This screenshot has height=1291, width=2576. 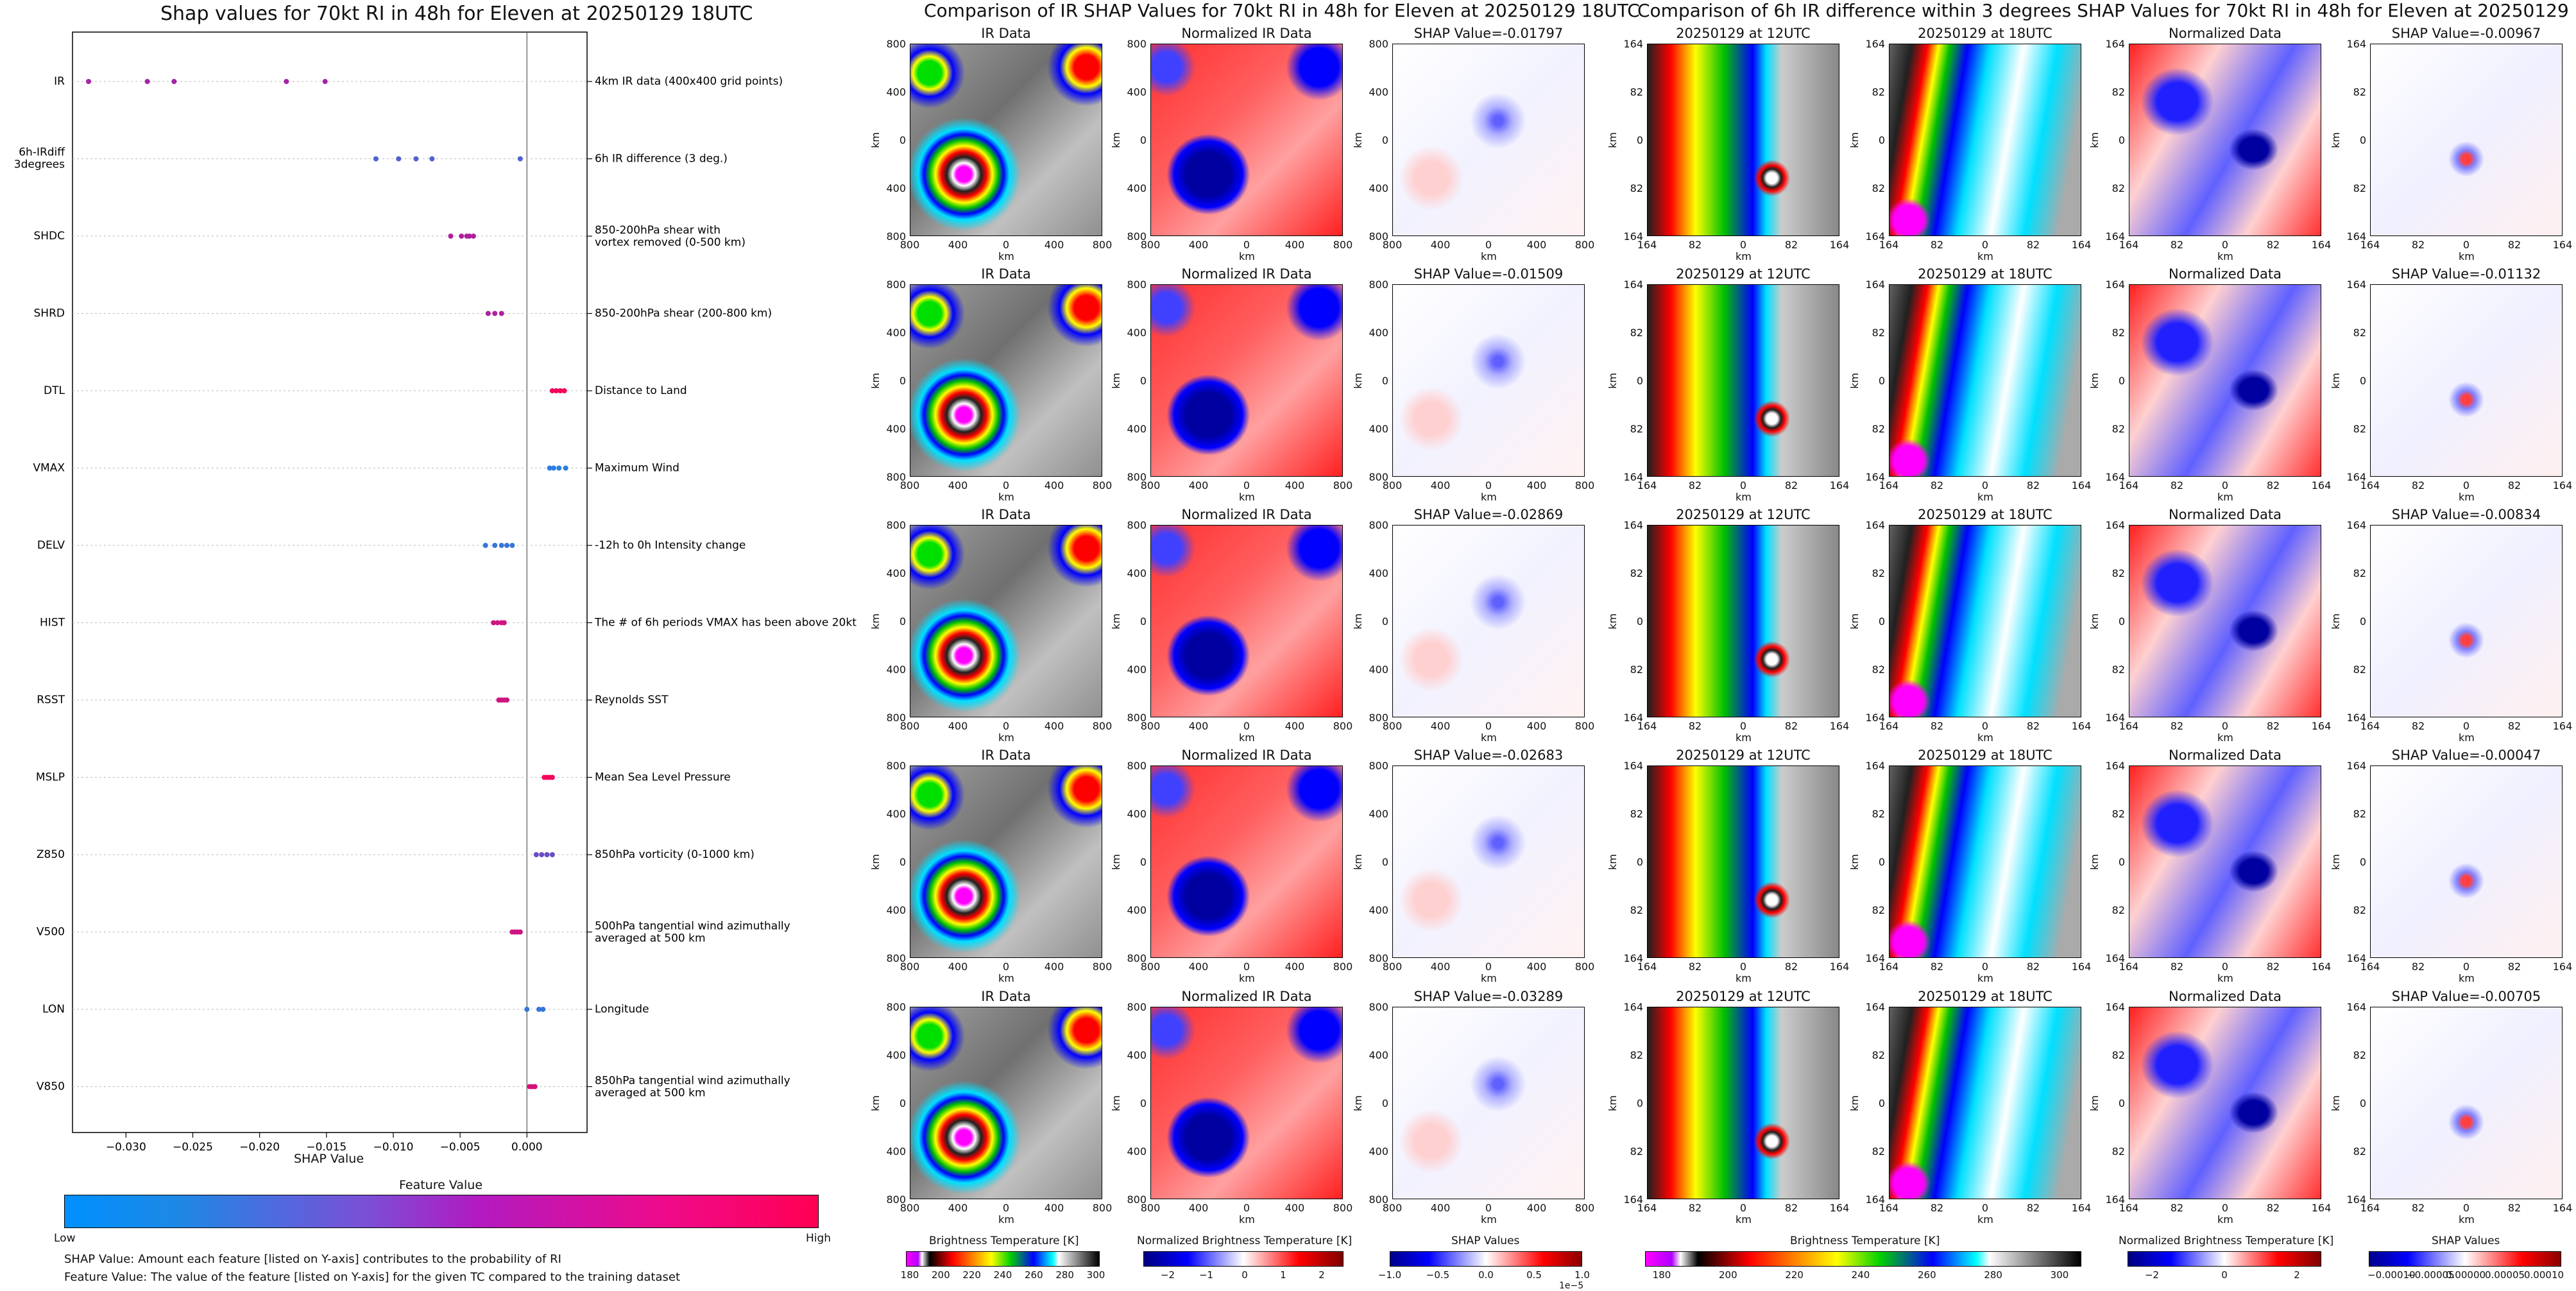 What do you see at coordinates (971, 1275) in the screenshot?
I see `colorbar-tick-label: 220` at bounding box center [971, 1275].